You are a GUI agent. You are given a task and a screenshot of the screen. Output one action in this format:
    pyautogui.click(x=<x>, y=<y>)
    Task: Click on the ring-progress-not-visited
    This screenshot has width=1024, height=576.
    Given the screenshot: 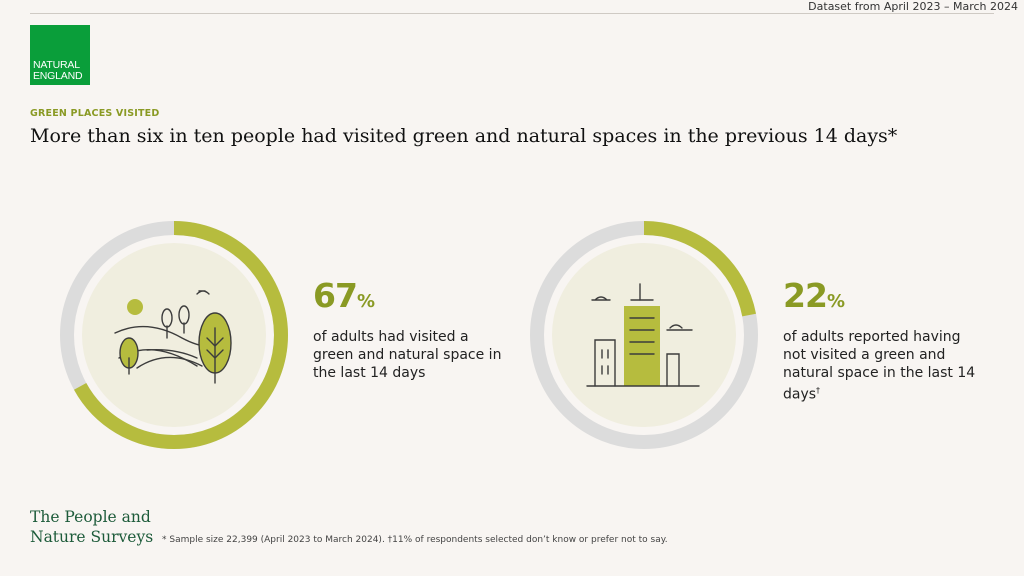 What is the action you would take?
    pyautogui.click(x=644, y=335)
    